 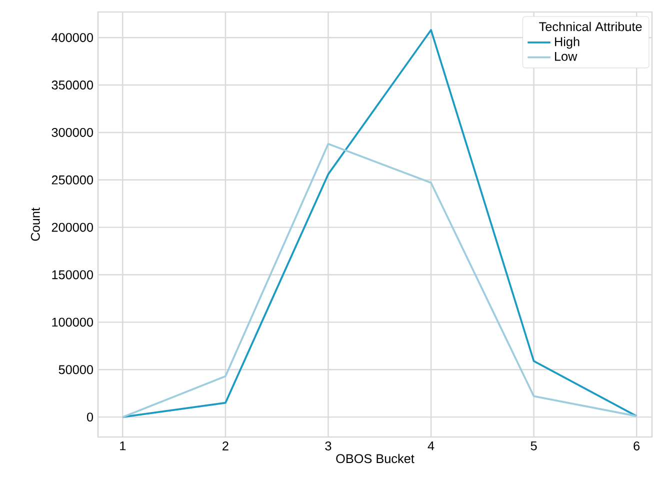 I want to click on x-tick-label: 3, so click(x=328, y=445).